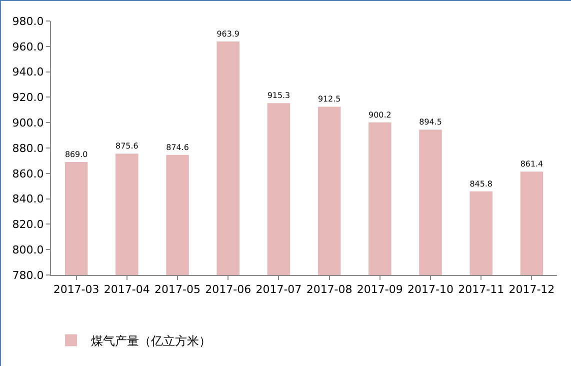 The image size is (571, 366). I want to click on x-tick-label: 2017-07, so click(279, 289).